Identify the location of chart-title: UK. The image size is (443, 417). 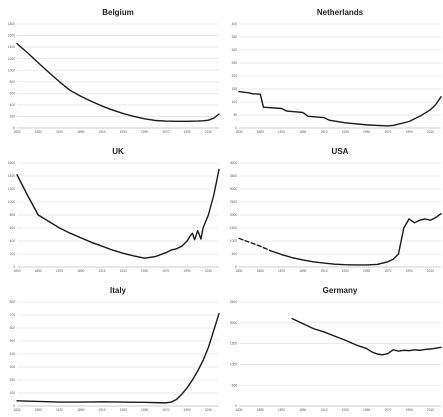
(118, 151).